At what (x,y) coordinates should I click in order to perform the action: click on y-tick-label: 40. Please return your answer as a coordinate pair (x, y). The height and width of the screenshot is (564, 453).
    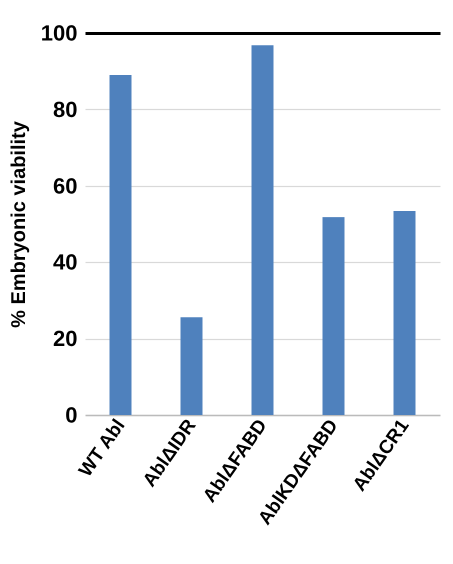
    Looking at the image, I should click on (65, 262).